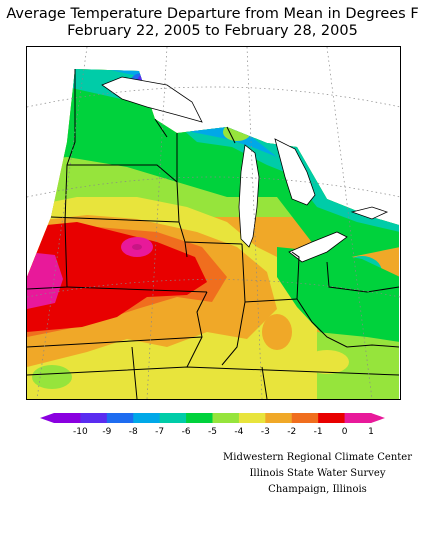 The height and width of the screenshot is (550, 425). What do you see at coordinates (317, 489) in the screenshot?
I see `credit-line-location: Champaign, Illinois` at bounding box center [317, 489].